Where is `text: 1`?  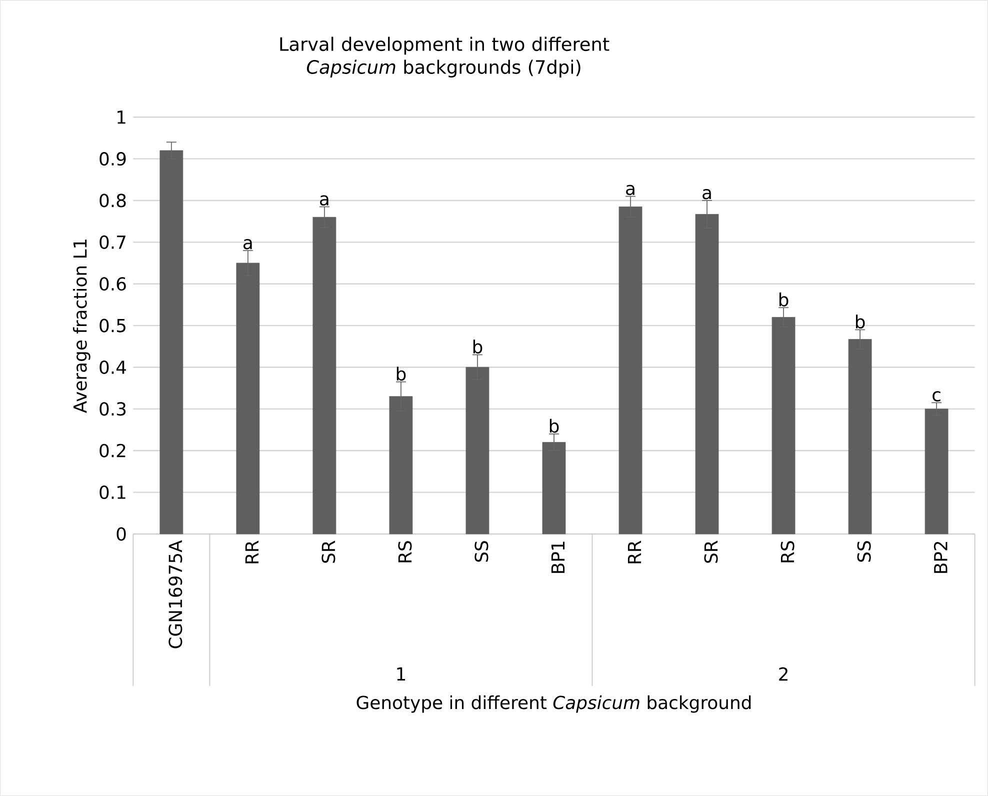
text: 1 is located at coordinates (401, 673).